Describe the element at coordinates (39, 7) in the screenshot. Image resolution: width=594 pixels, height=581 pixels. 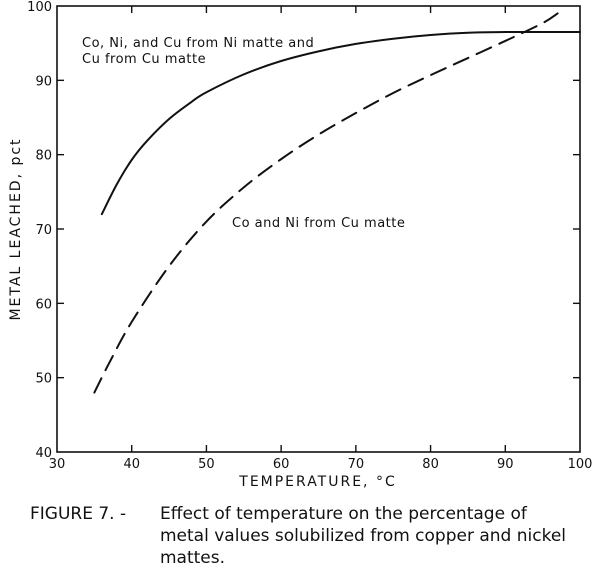
I see `y-tick-label: 100` at that location.